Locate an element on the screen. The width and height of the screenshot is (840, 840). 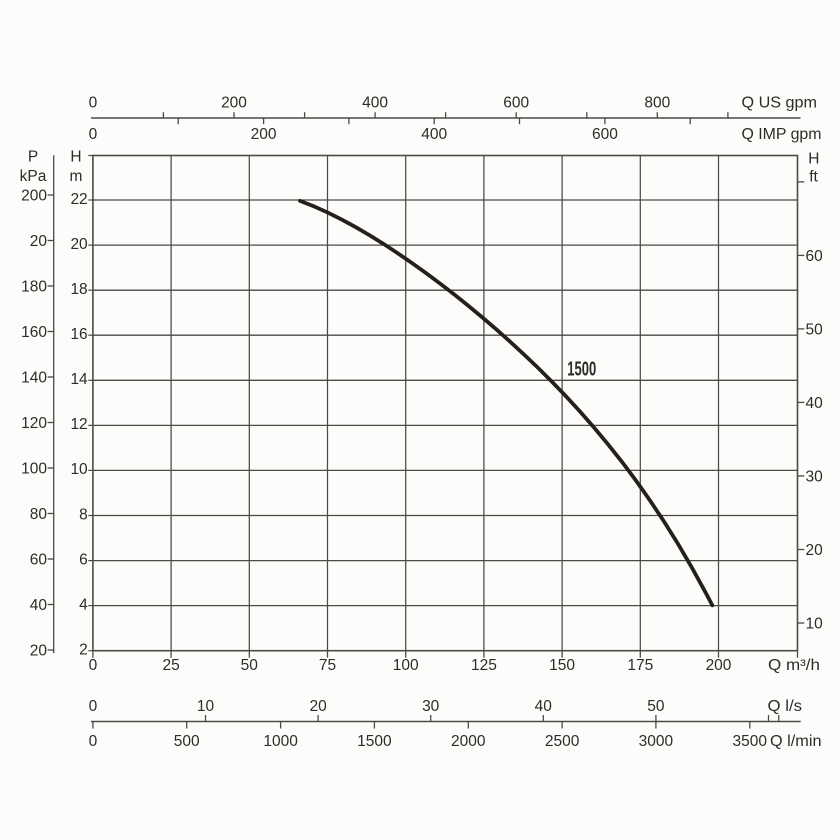
svg-text: 3500 is located at coordinates (750, 741).